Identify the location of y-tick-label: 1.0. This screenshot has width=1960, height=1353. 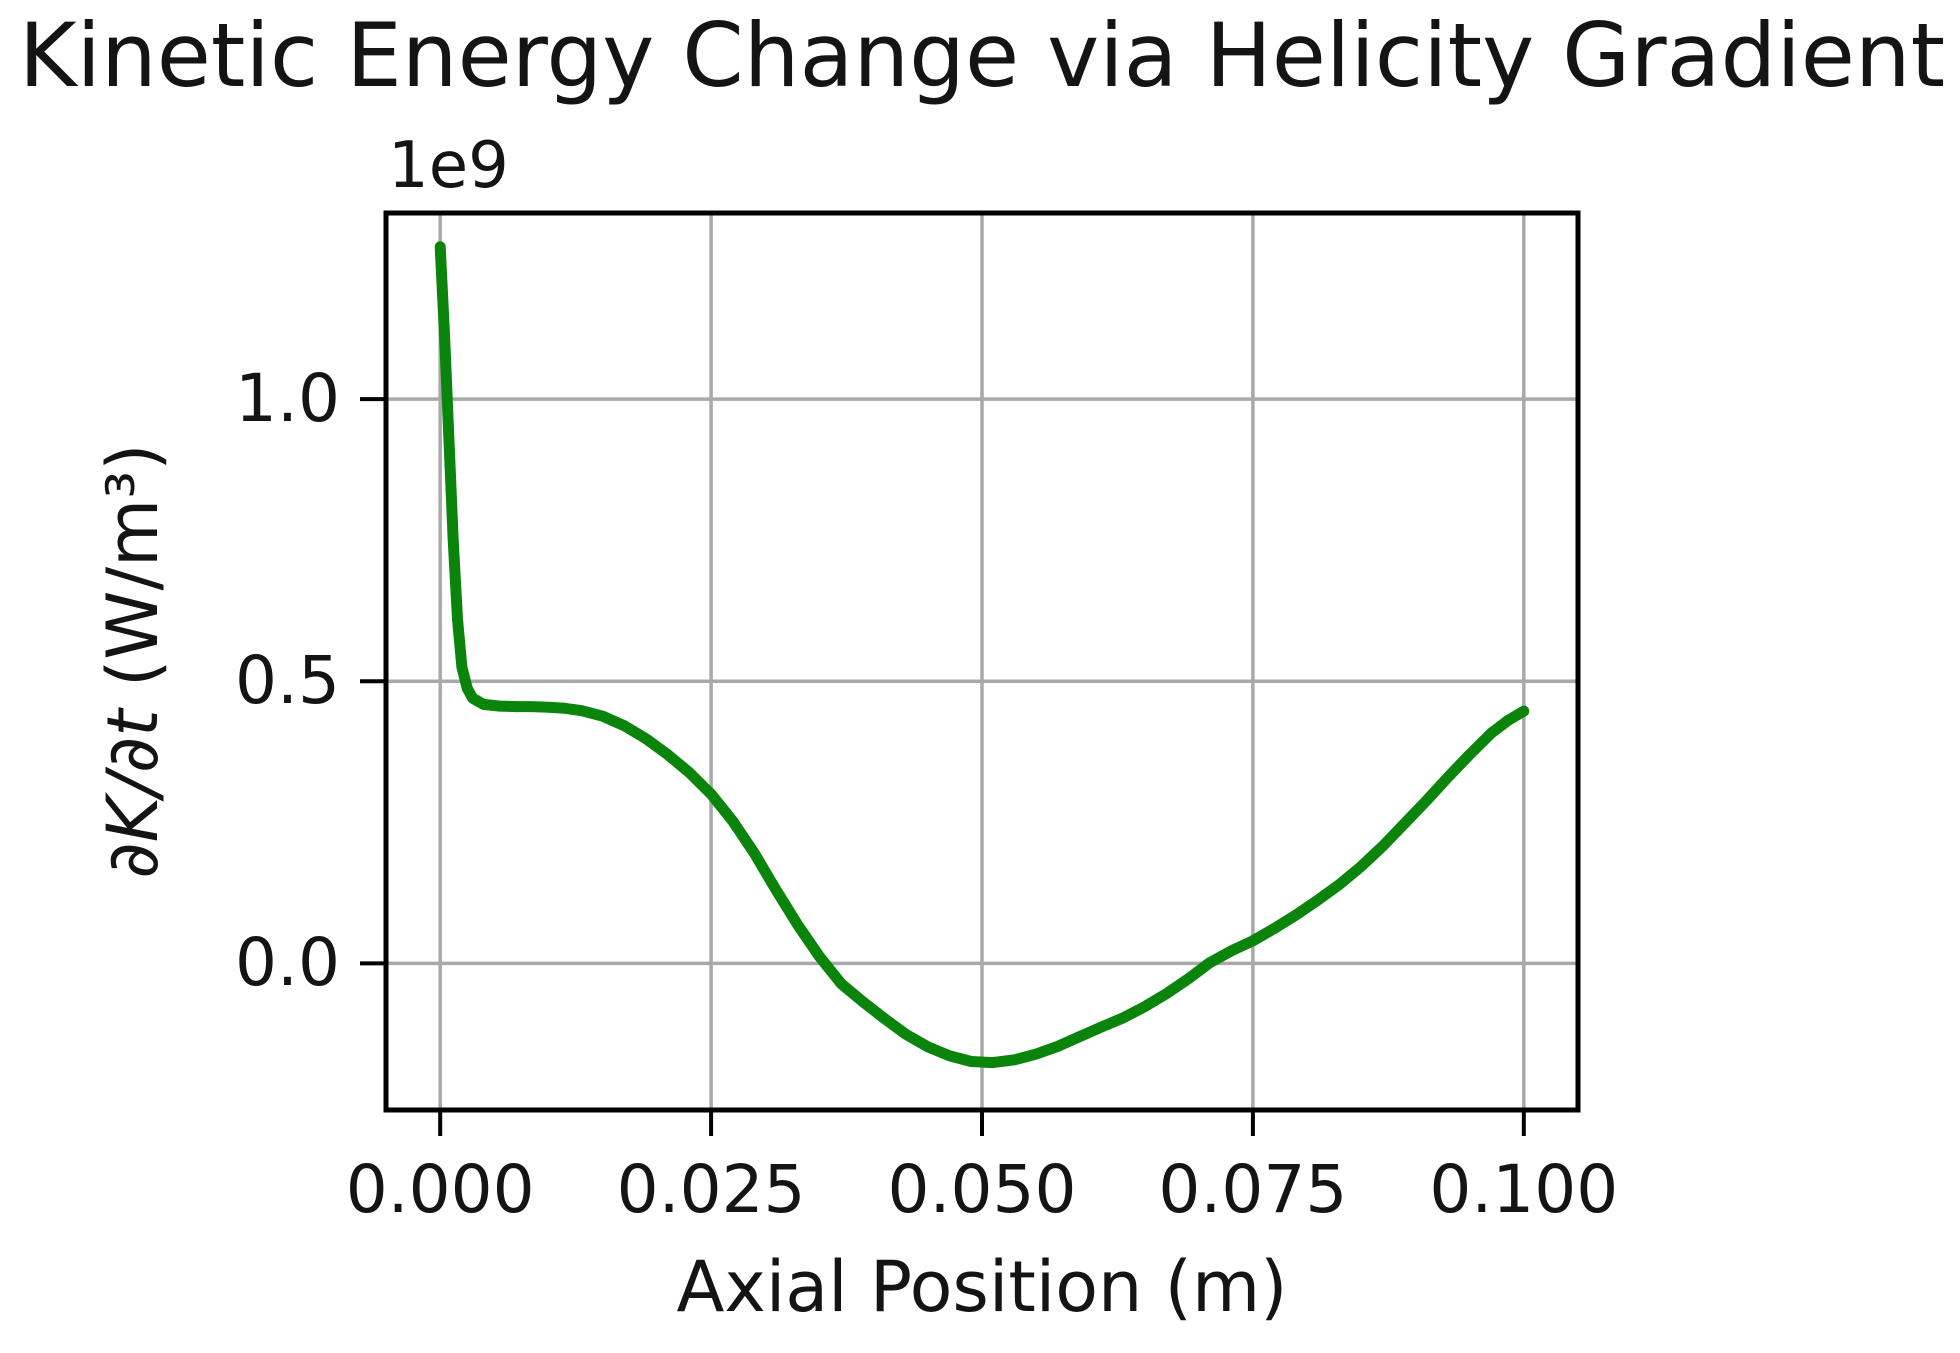
(287, 399).